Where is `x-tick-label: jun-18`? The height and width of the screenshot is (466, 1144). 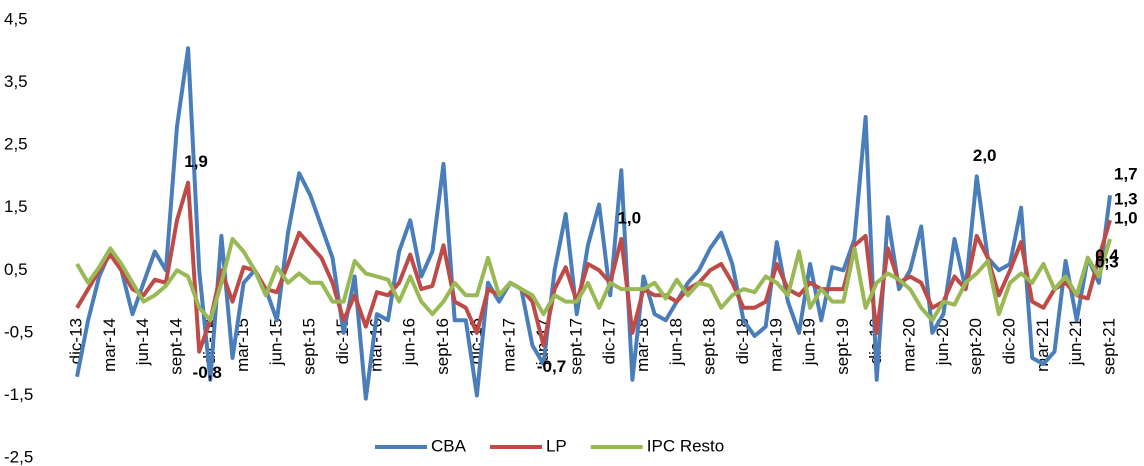 x-tick-label: jun-18 is located at coordinates (675, 342).